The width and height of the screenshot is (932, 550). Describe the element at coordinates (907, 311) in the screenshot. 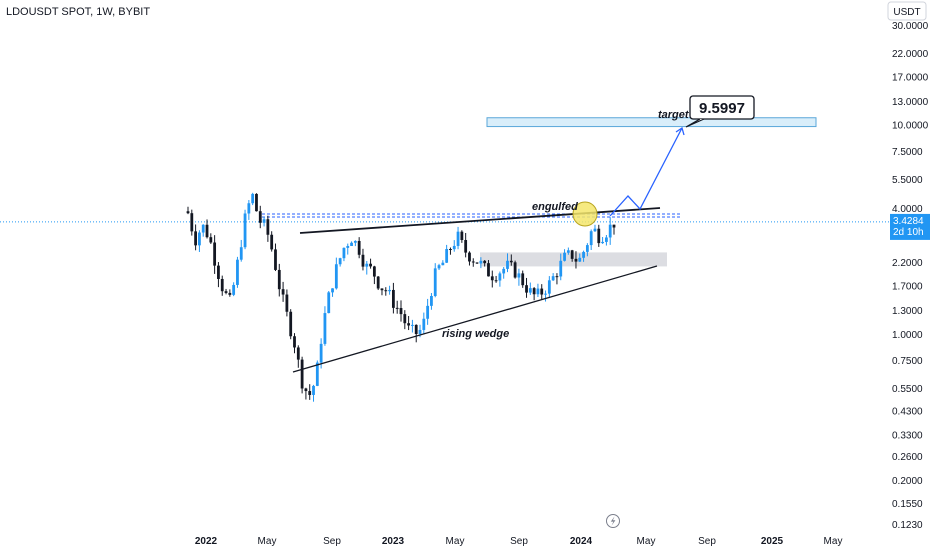

I see `y-tick-label: 1.3000` at that location.